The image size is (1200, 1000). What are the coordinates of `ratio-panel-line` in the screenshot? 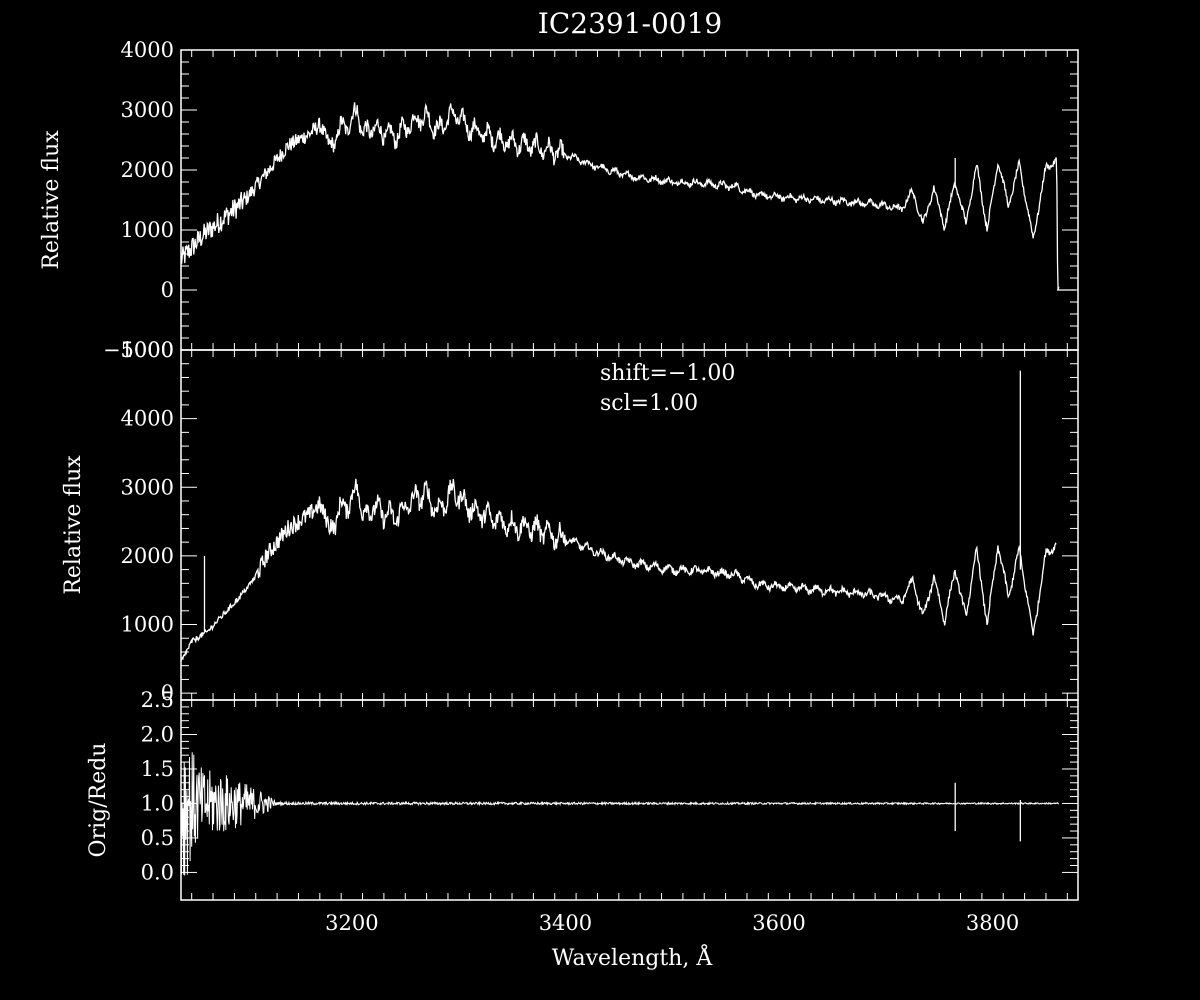 It's located at (620, 814).